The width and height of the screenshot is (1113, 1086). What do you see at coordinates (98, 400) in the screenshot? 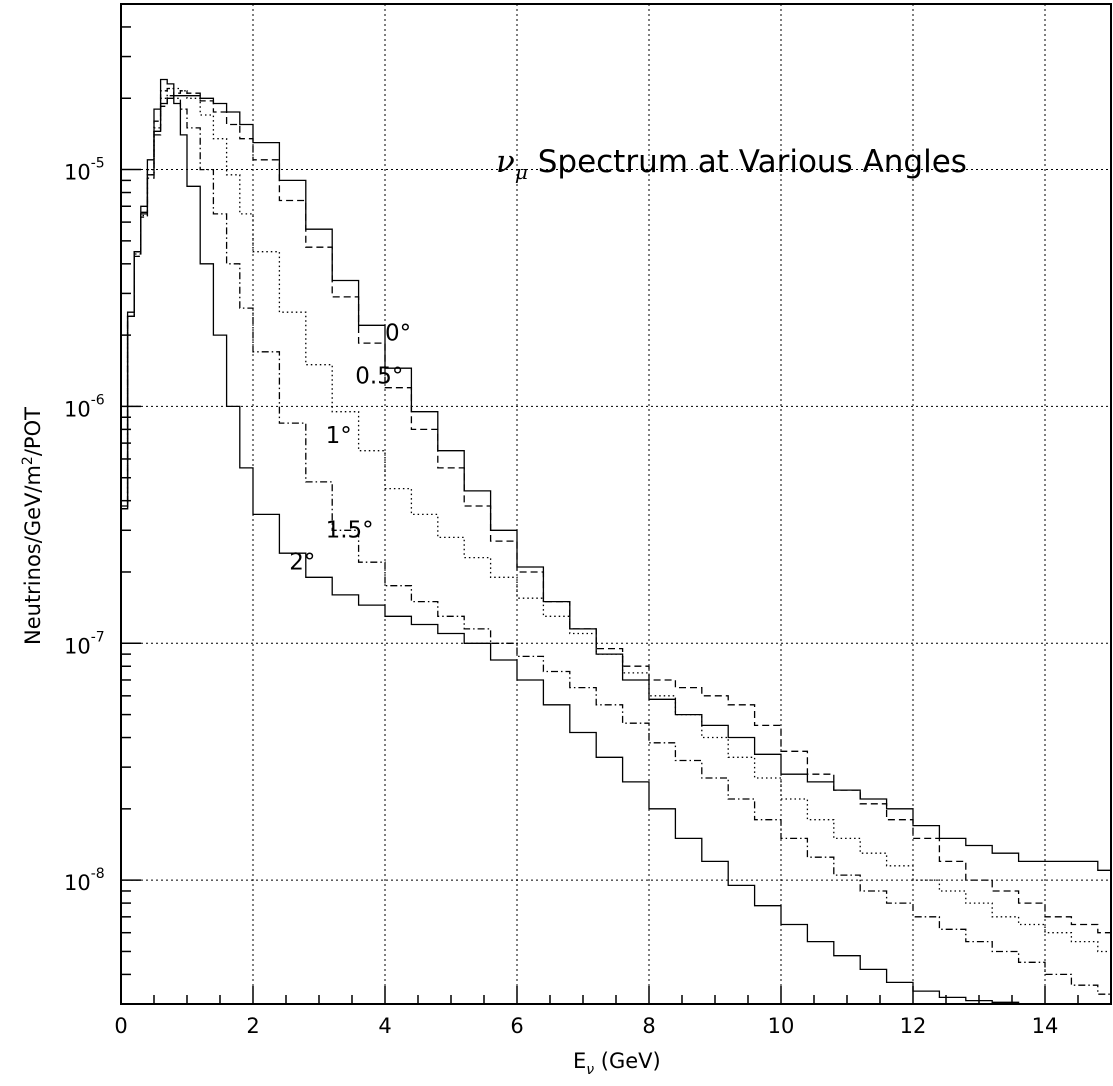
I see `y-tick-exponent: -6` at bounding box center [98, 400].